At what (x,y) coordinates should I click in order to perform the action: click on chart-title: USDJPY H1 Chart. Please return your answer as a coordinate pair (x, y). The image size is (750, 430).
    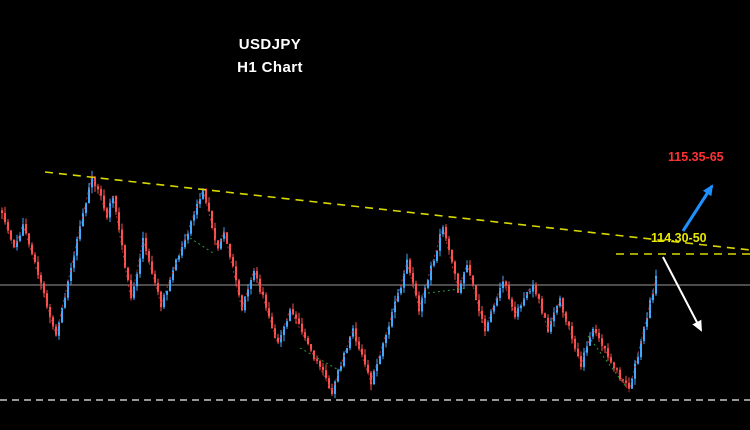
    Looking at the image, I should click on (270, 56).